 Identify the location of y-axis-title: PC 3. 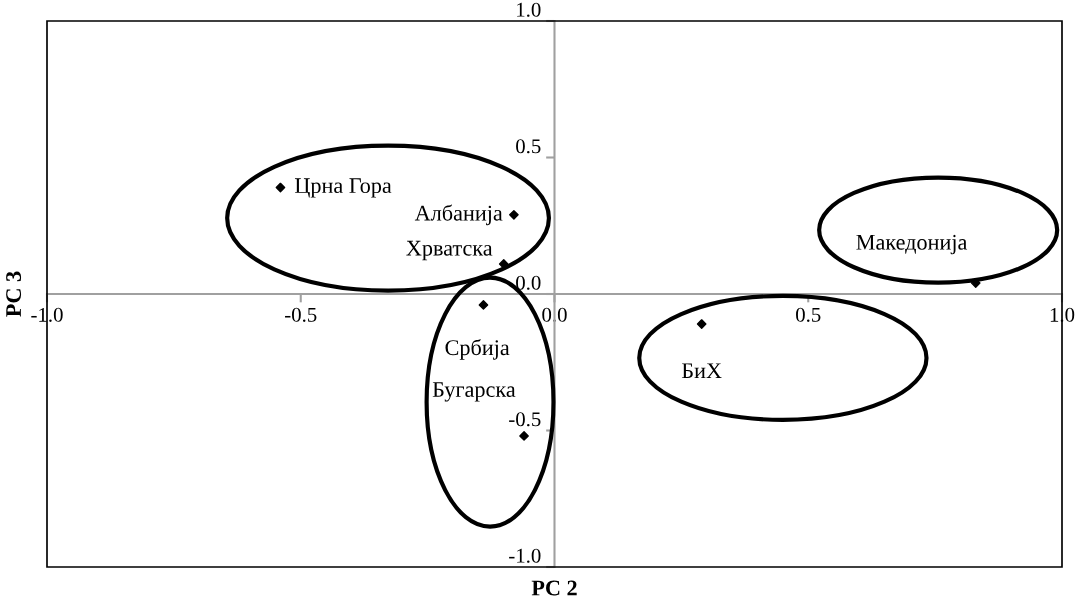
(14, 294).